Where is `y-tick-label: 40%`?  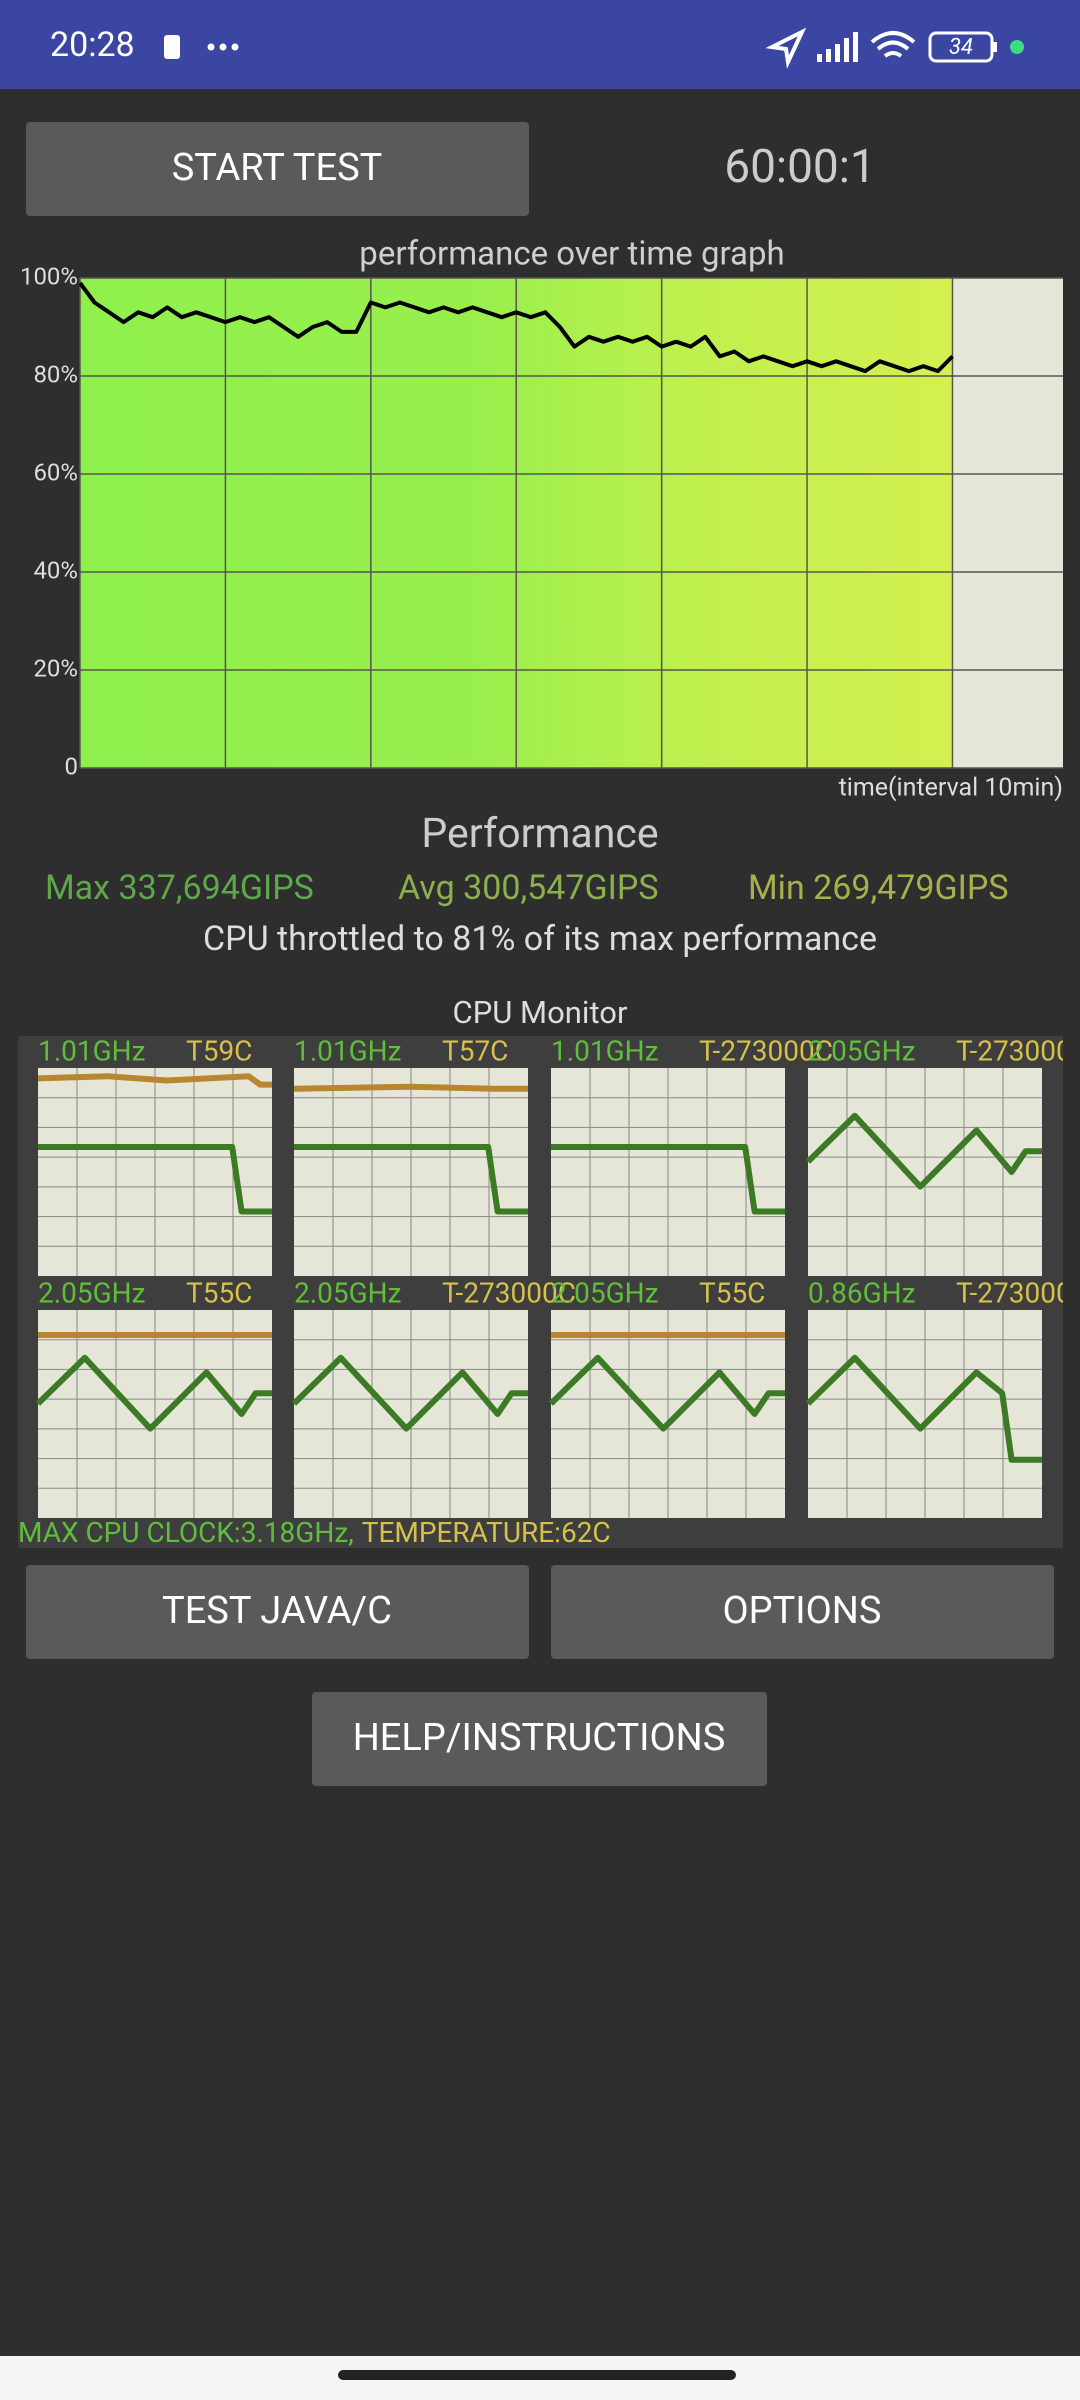 y-tick-label: 40% is located at coordinates (55, 570).